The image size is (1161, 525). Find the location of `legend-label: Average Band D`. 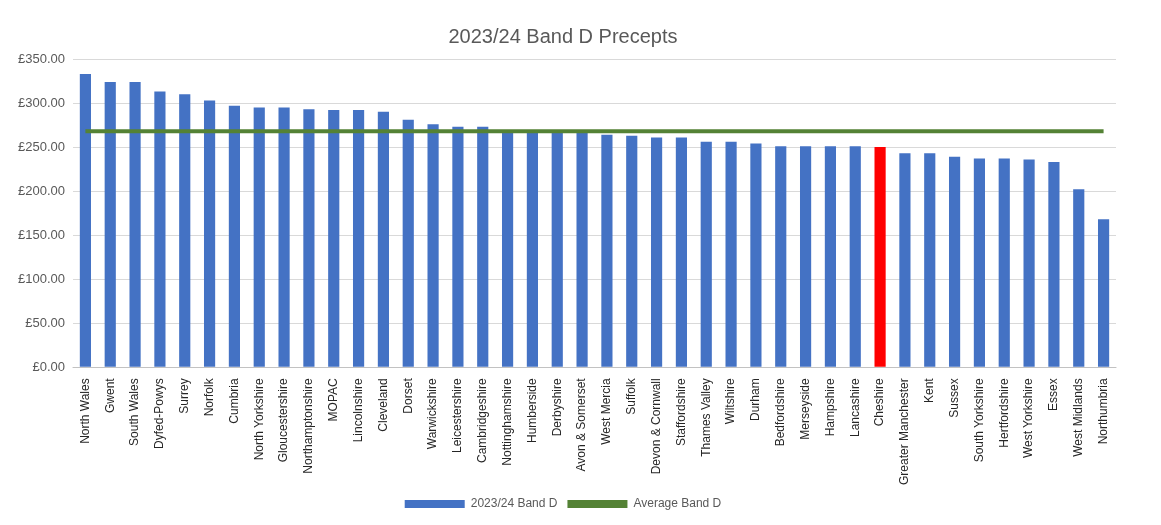

legend-label: Average Band D is located at coordinates (677, 503).